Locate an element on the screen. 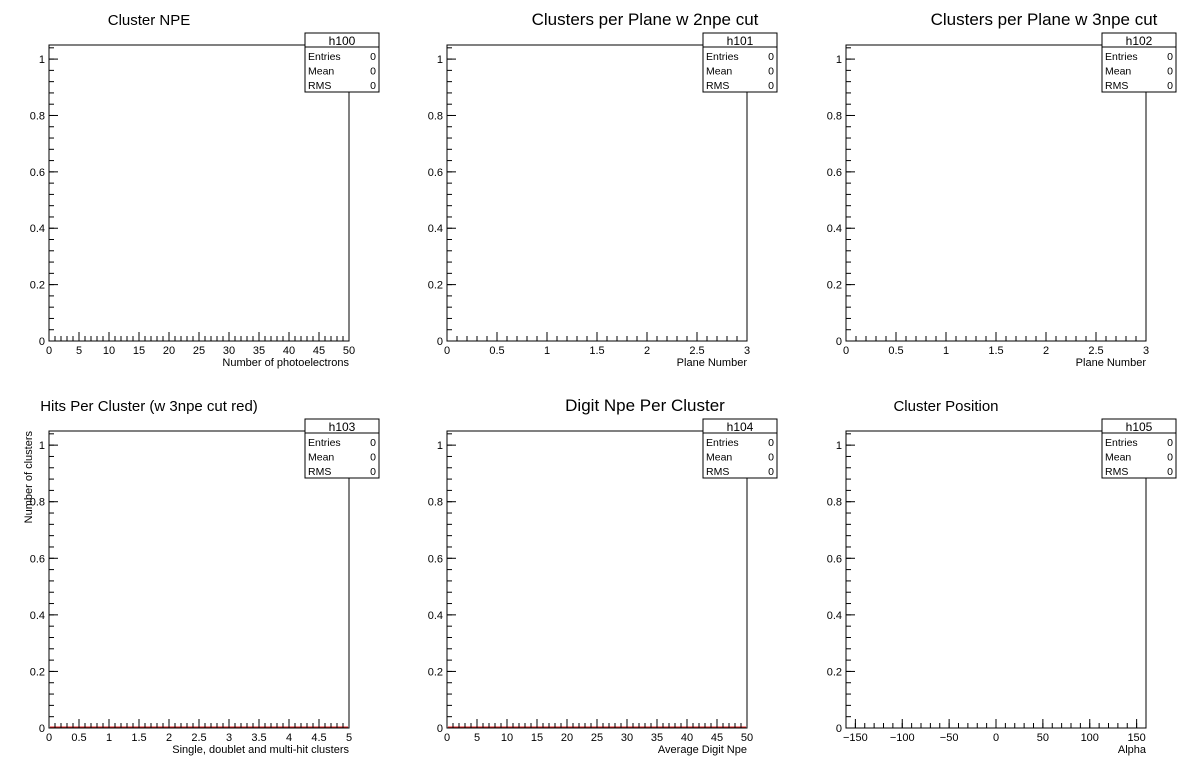 Image resolution: width=1196 pixels, height=772 pixels. stats-box: h103 Entries 0 Mean 0 RMS 0 is located at coordinates (342, 448).